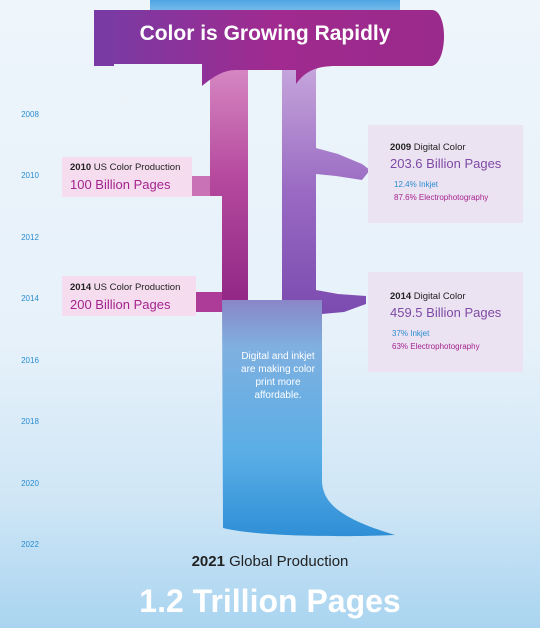 The width and height of the screenshot is (540, 628). Describe the element at coordinates (120, 304) in the screenshot. I see `callout-value: 200 Billion Pages` at that location.